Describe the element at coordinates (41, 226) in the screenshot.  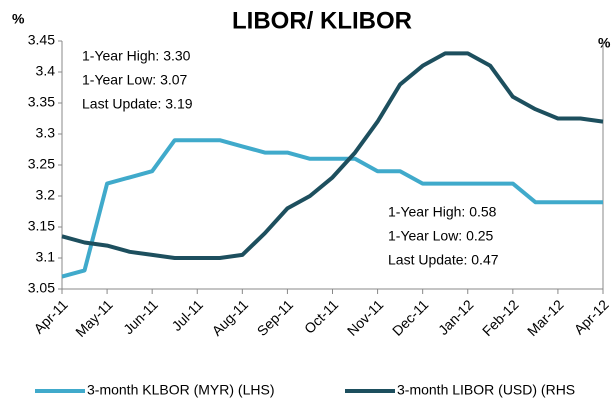
I see `y-tick-label: 3.15` at that location.